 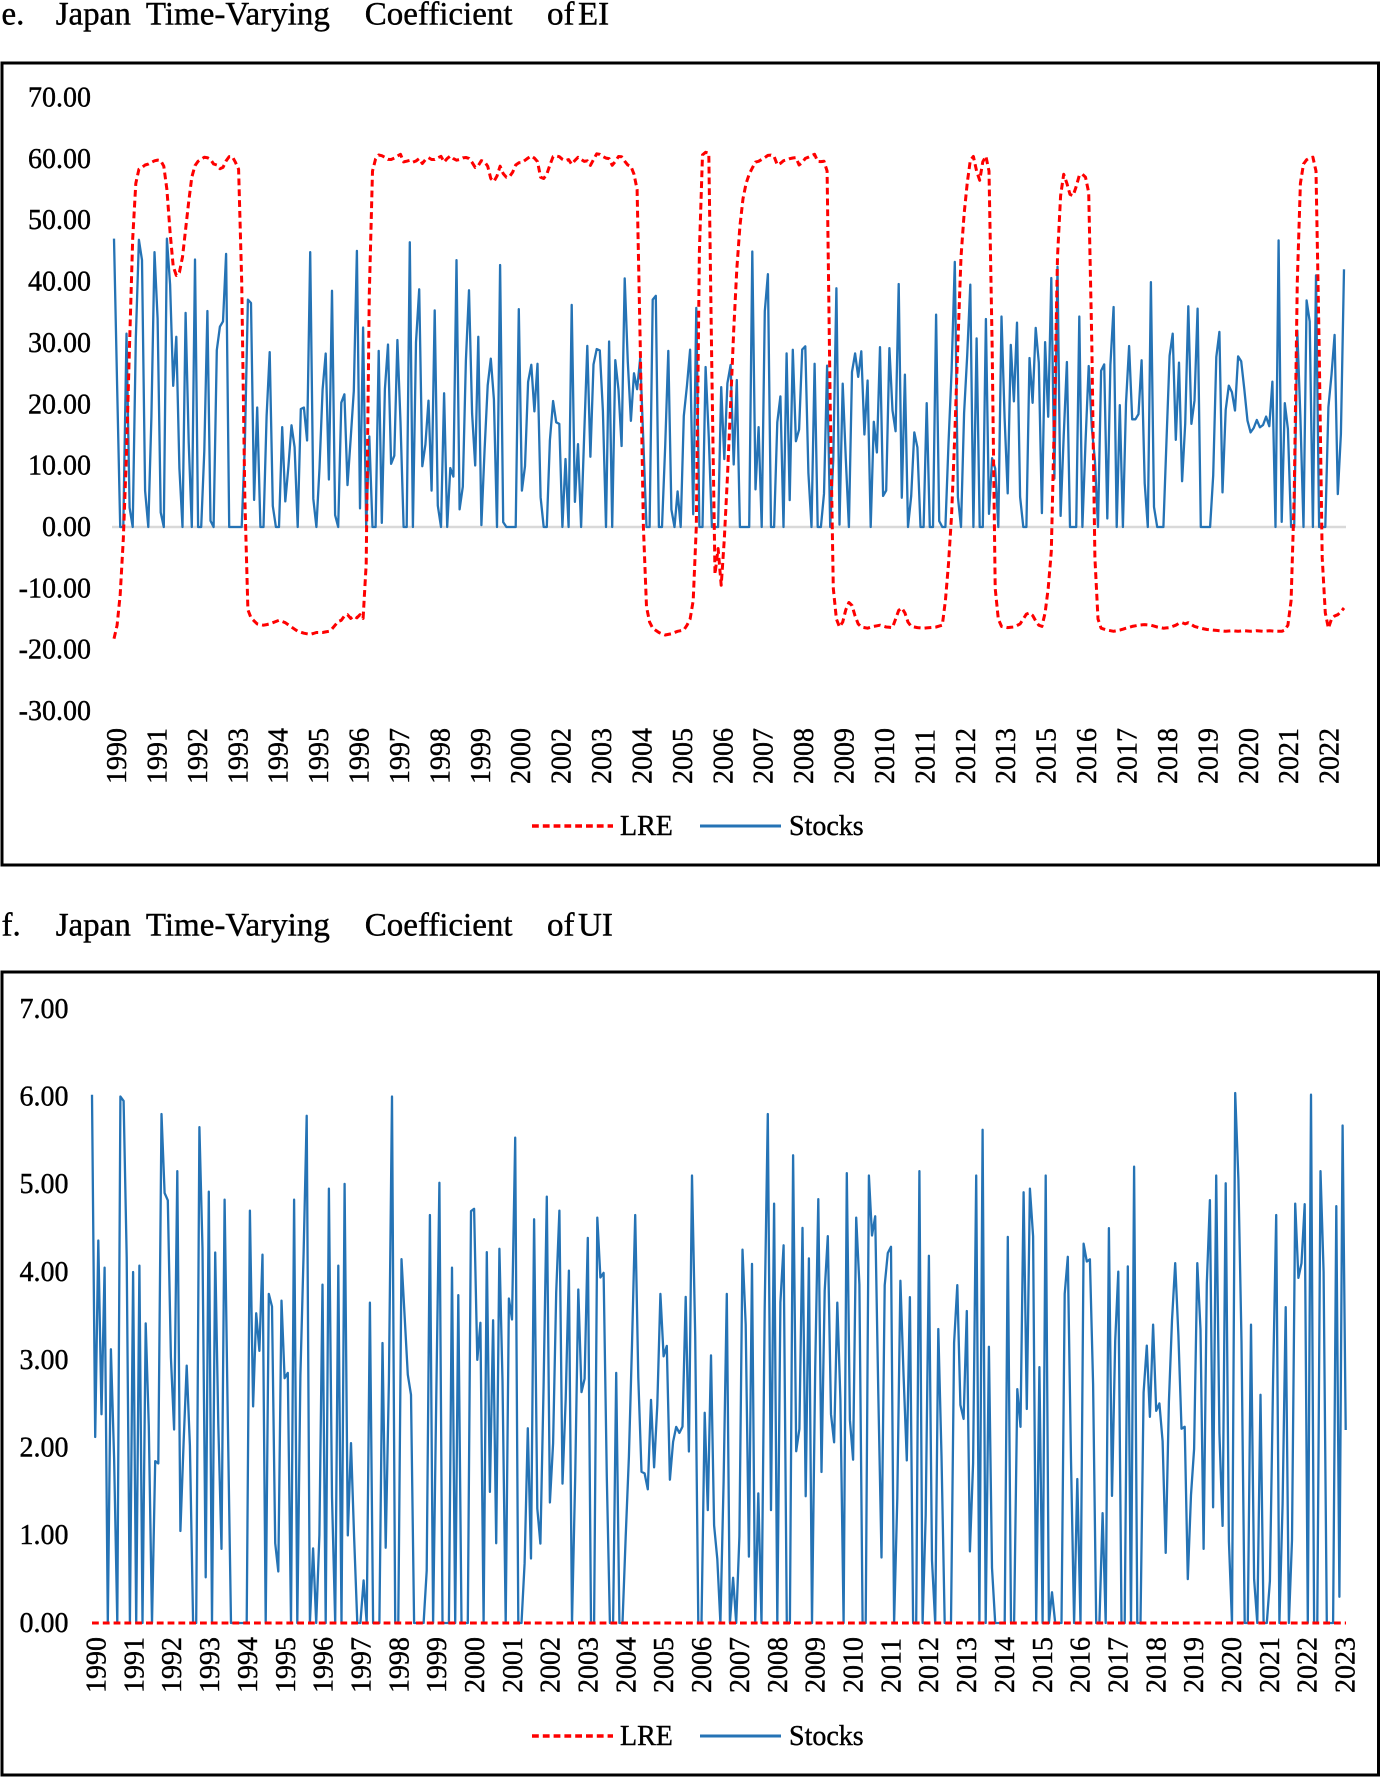 What do you see at coordinates (44, 1448) in the screenshot?
I see `svg-text: 2.00` at bounding box center [44, 1448].